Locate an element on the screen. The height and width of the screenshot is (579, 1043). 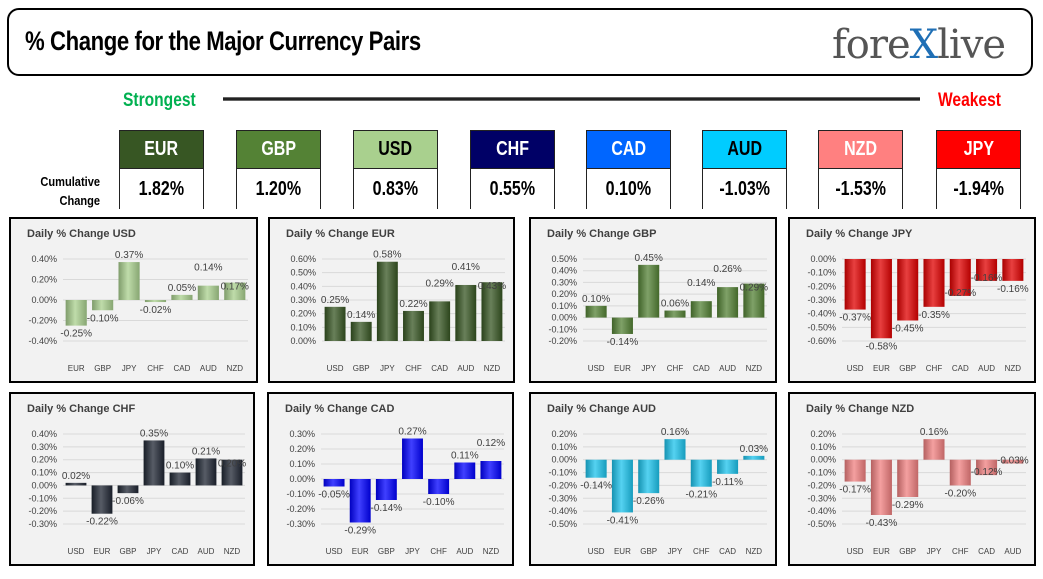
ranking-currency: CHF is located at coordinates (512, 150).